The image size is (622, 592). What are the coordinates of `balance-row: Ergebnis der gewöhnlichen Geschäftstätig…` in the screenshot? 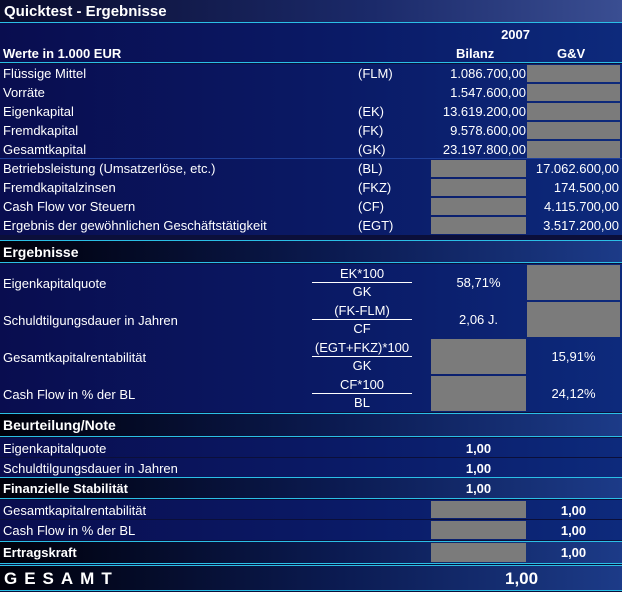 It's located at (311, 225).